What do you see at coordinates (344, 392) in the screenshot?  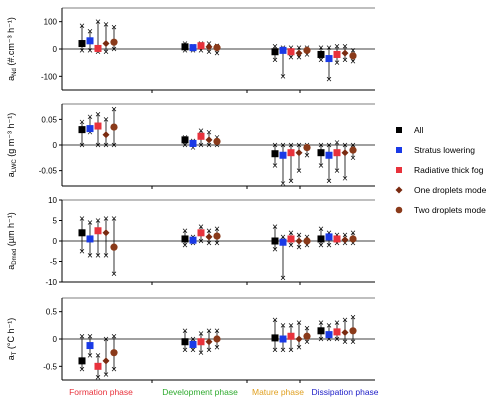 I see `category-label: Dissipation phase` at bounding box center [344, 392].